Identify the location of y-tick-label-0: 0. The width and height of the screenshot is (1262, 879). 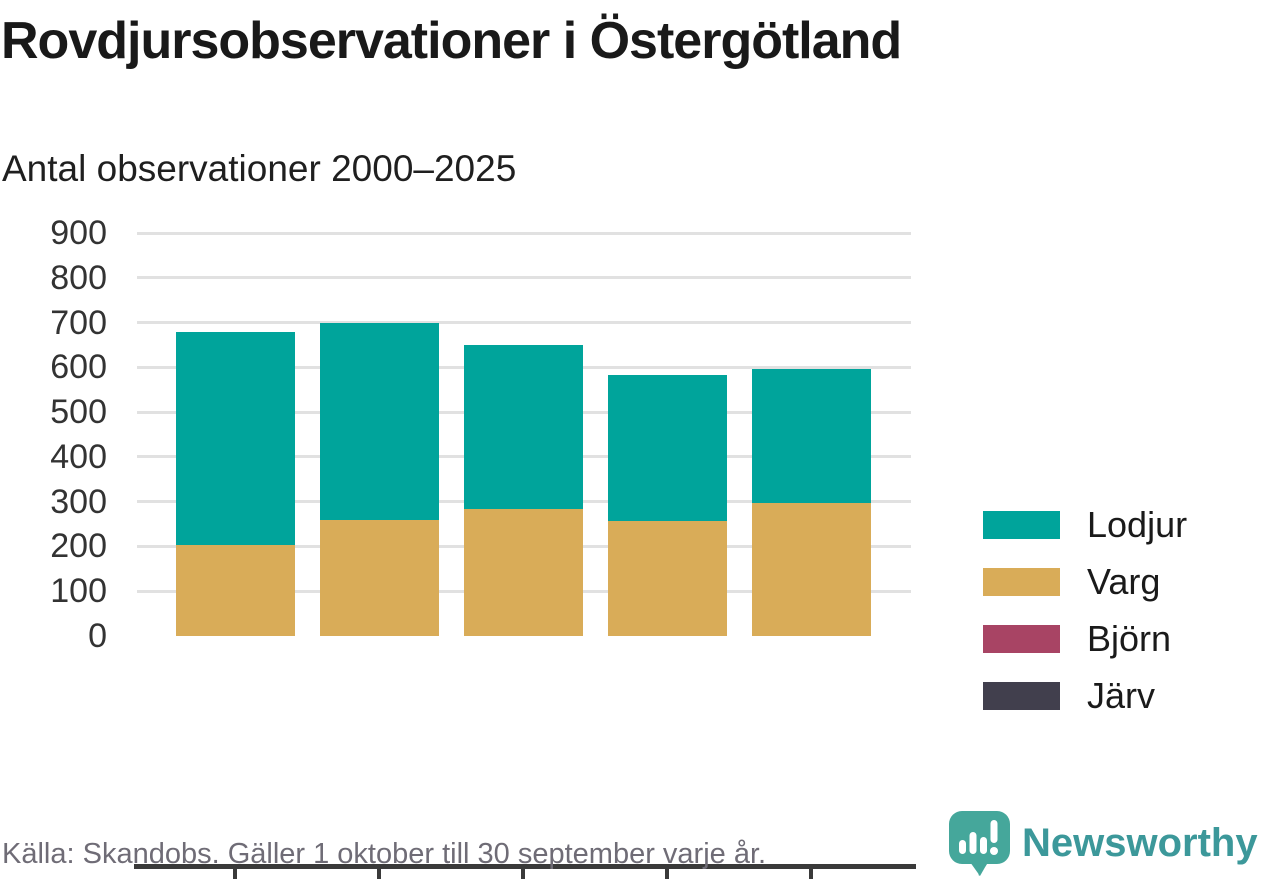
(97, 636).